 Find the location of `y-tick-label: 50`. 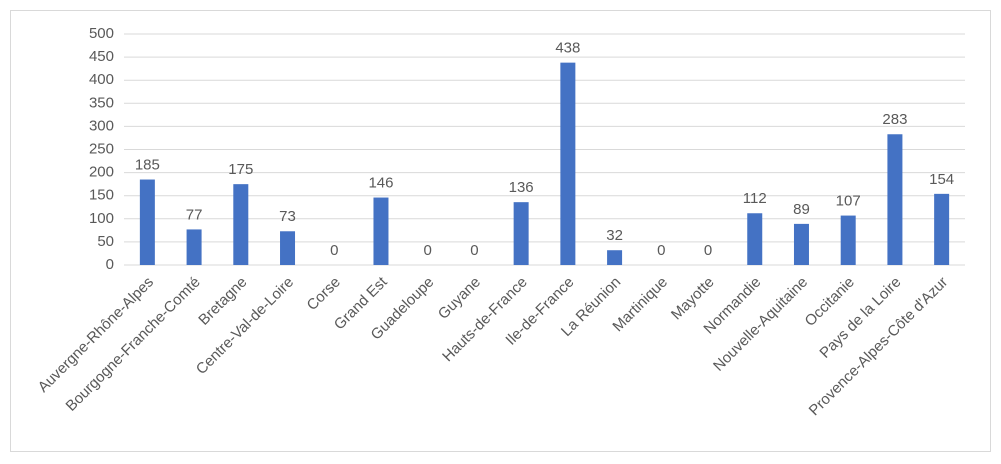

y-tick-label: 50 is located at coordinates (105, 241).